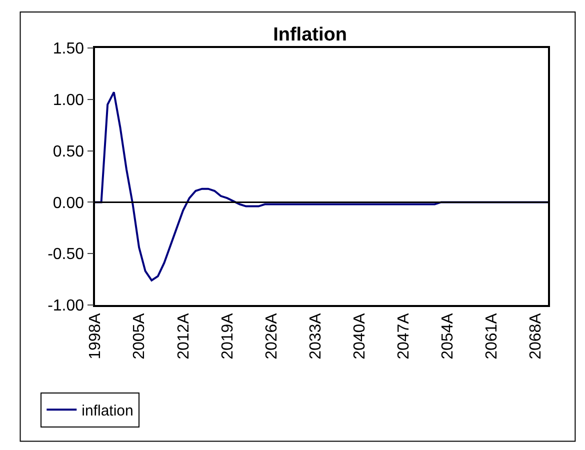 This screenshot has height=450, width=585. I want to click on x-tick-label: 2026A, so click(271, 336).